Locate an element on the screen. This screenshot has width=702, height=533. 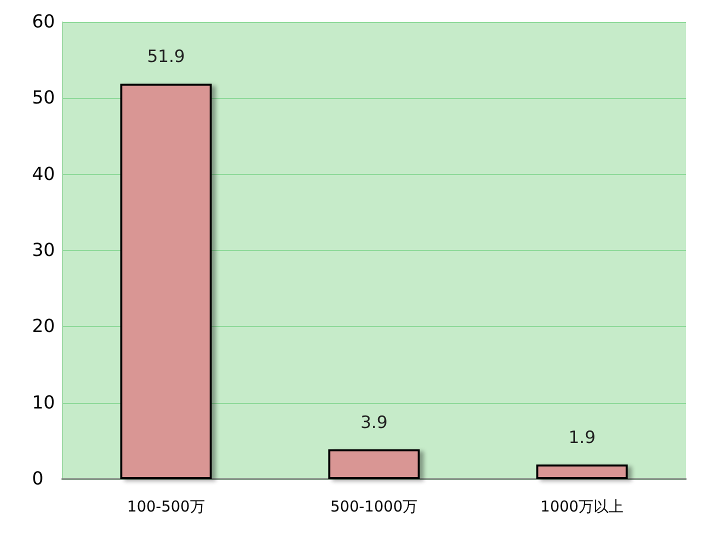
y-tick-label: 30 is located at coordinates (43, 250).